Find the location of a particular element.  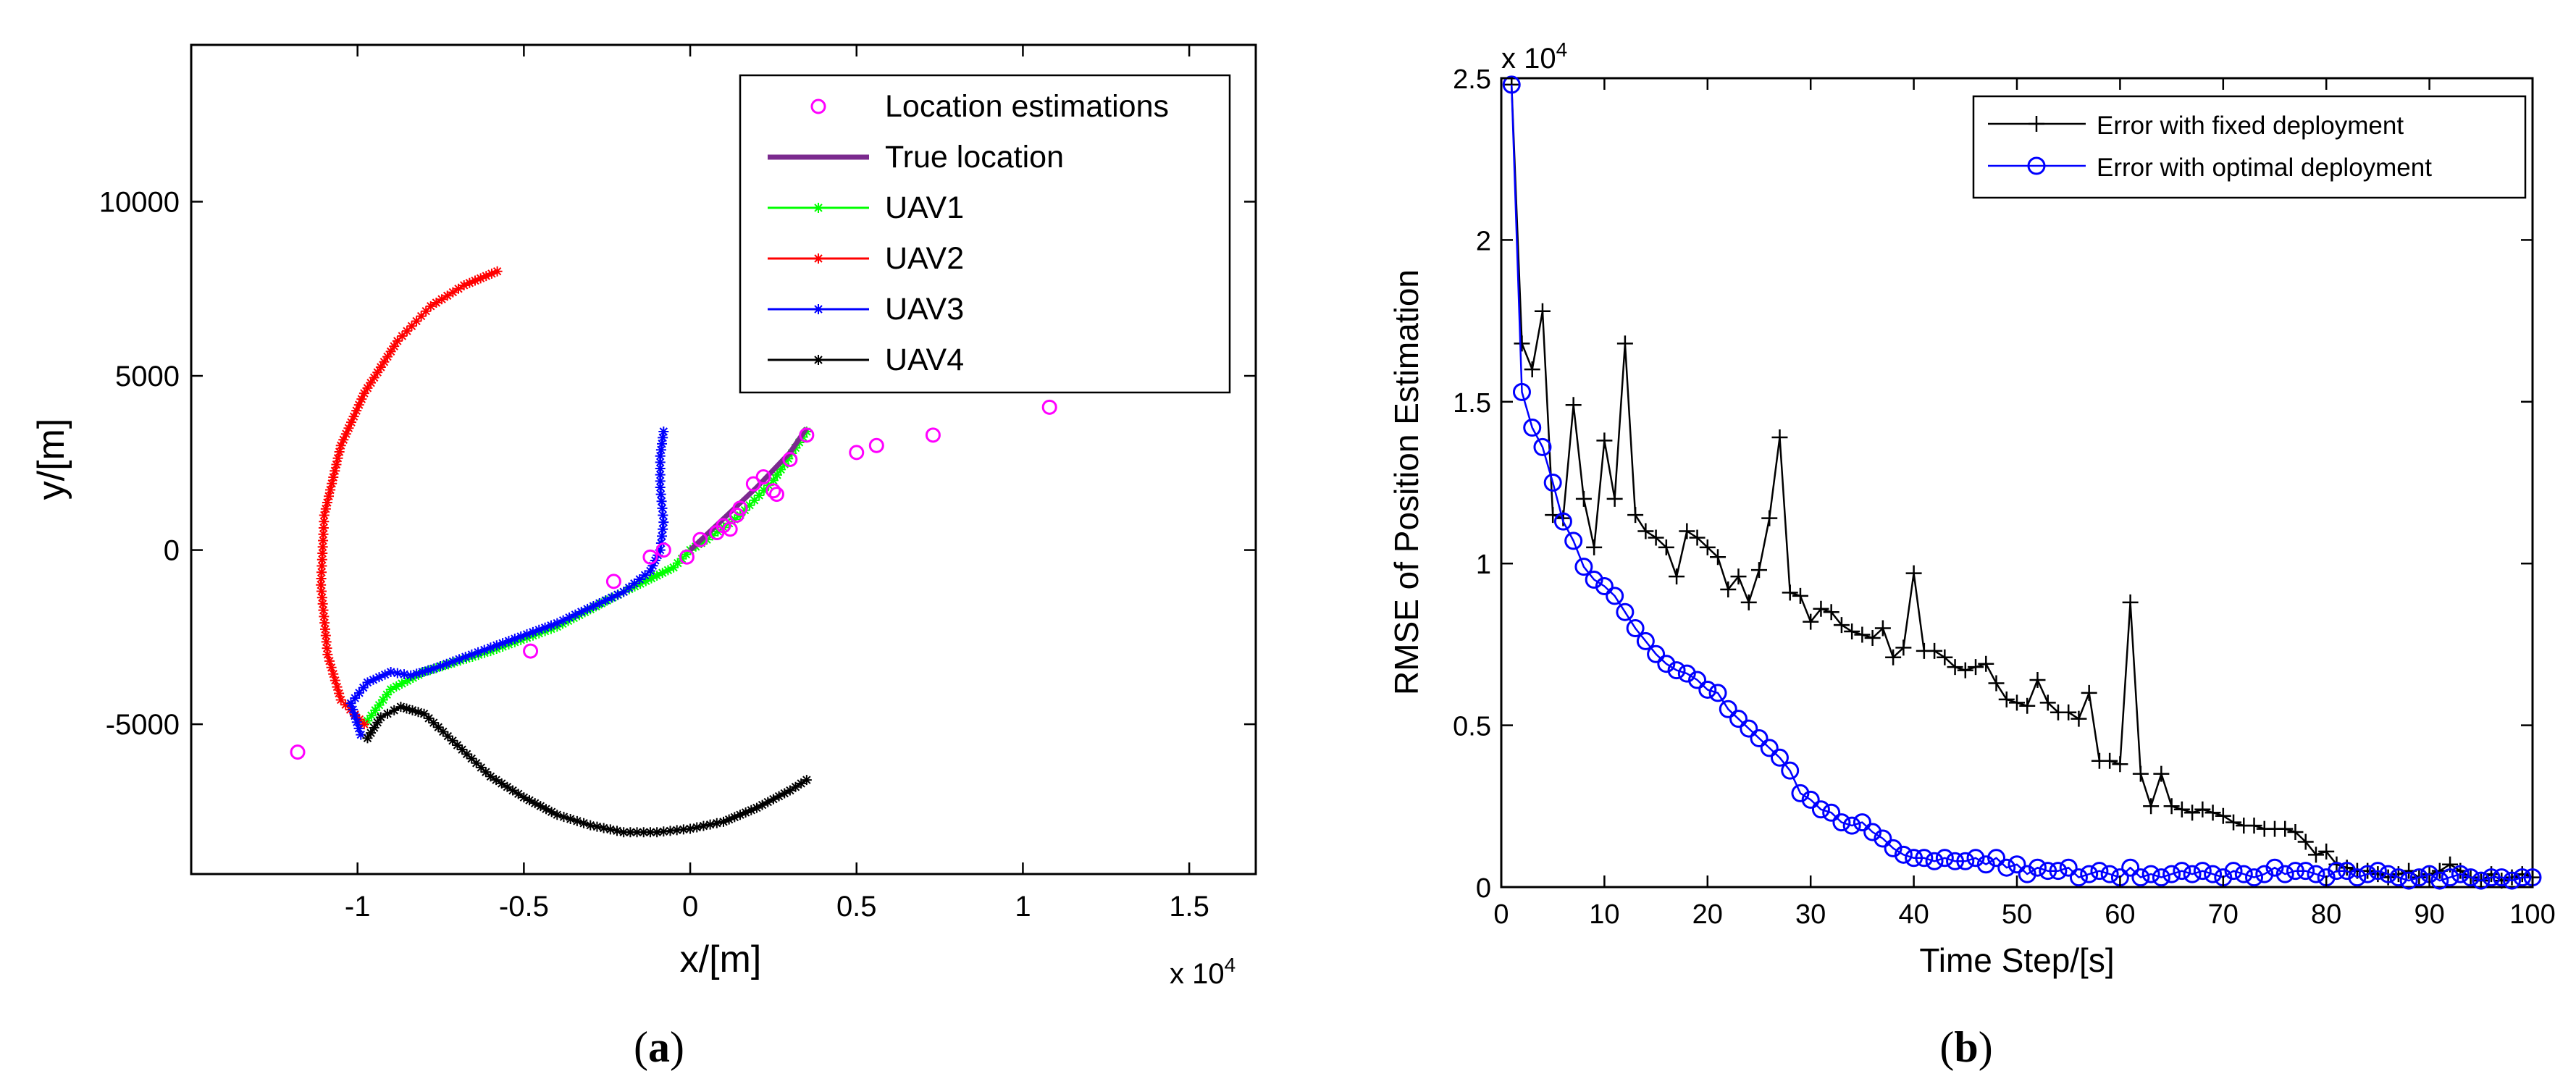

panel-b-y-exponent-base: x 10 is located at coordinates (1528, 59).